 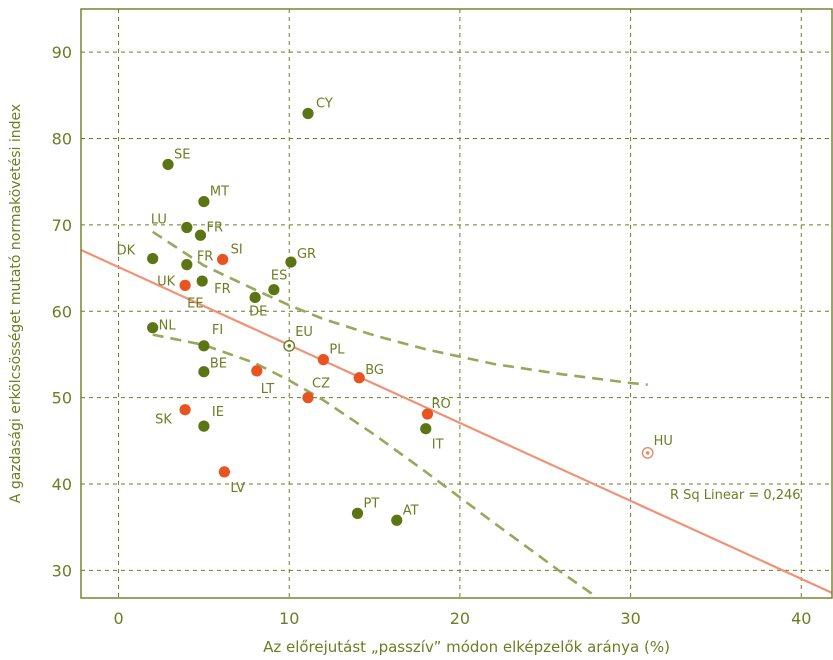 I want to click on y-tick-label: 50, so click(x=62, y=398).